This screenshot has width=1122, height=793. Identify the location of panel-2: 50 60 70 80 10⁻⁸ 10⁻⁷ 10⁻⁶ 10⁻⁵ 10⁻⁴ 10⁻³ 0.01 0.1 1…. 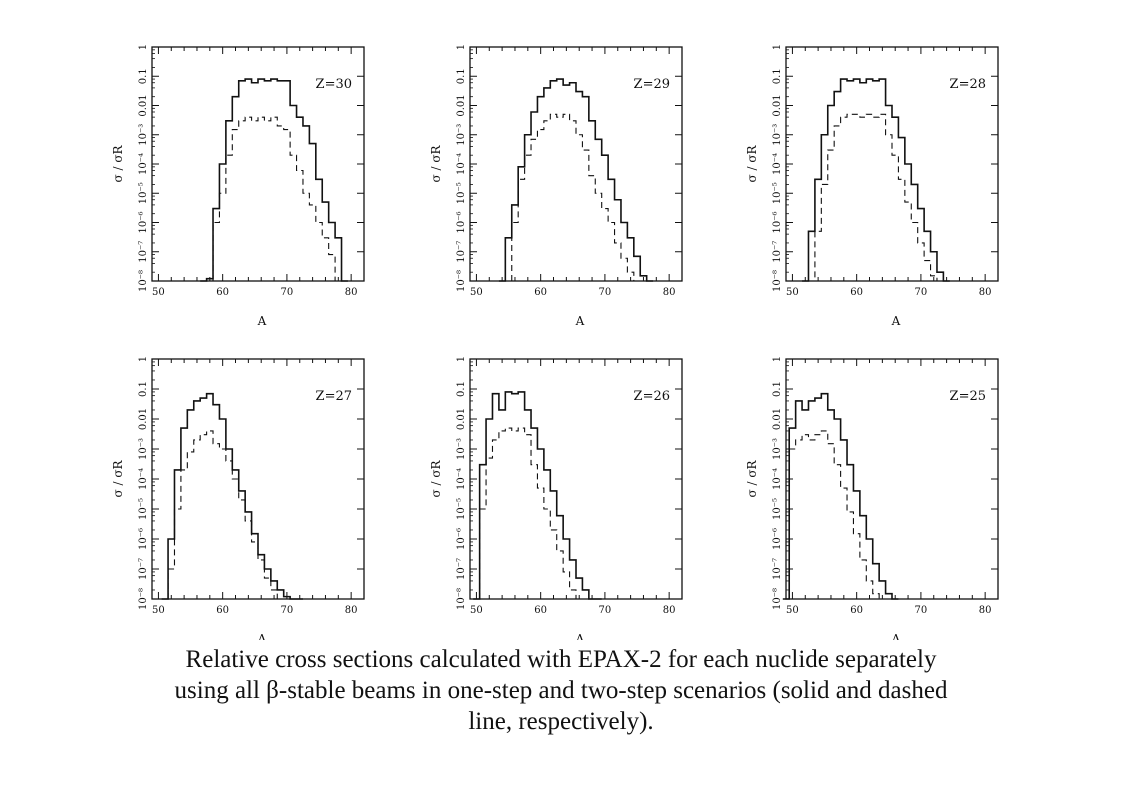
(556, 186).